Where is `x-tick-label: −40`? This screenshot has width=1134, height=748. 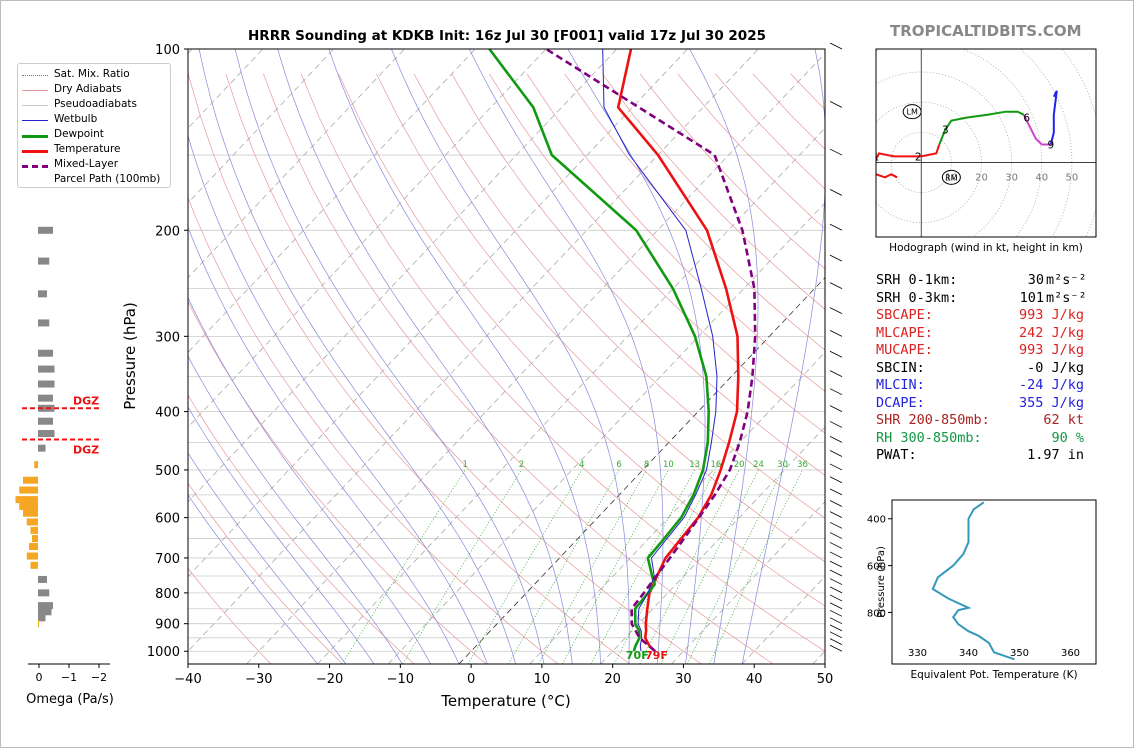 x-tick-label: −40 is located at coordinates (187, 679).